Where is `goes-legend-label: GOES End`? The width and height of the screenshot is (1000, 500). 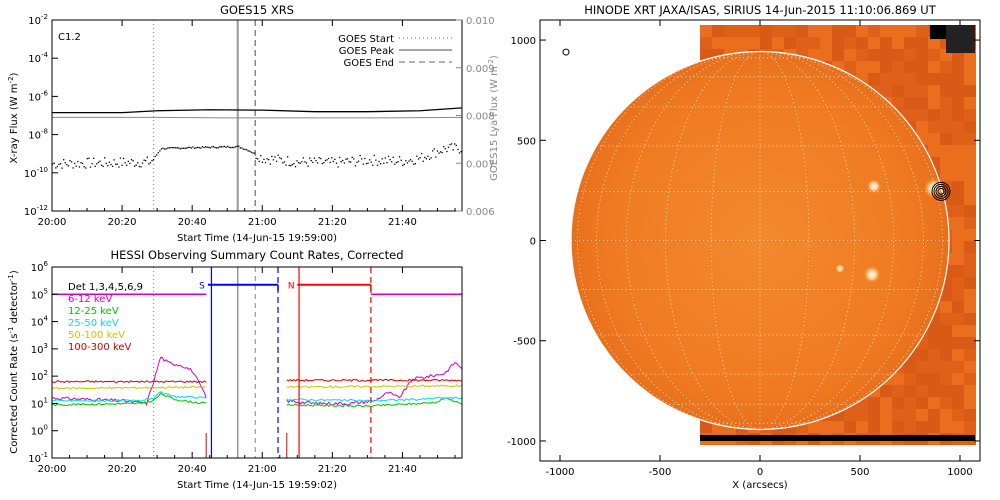 goes-legend-label: GOES End is located at coordinates (369, 63).